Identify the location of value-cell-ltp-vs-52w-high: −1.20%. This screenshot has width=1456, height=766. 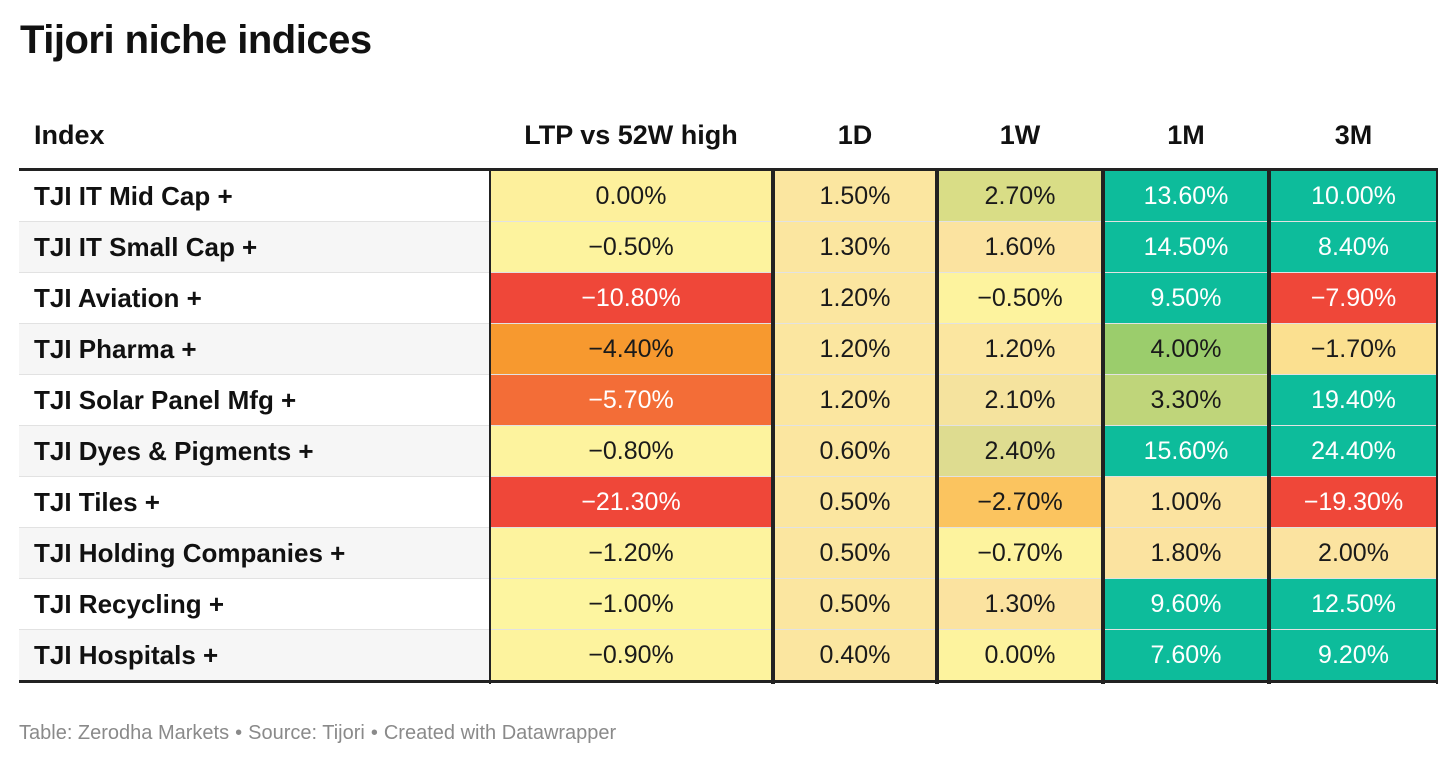
(631, 553).